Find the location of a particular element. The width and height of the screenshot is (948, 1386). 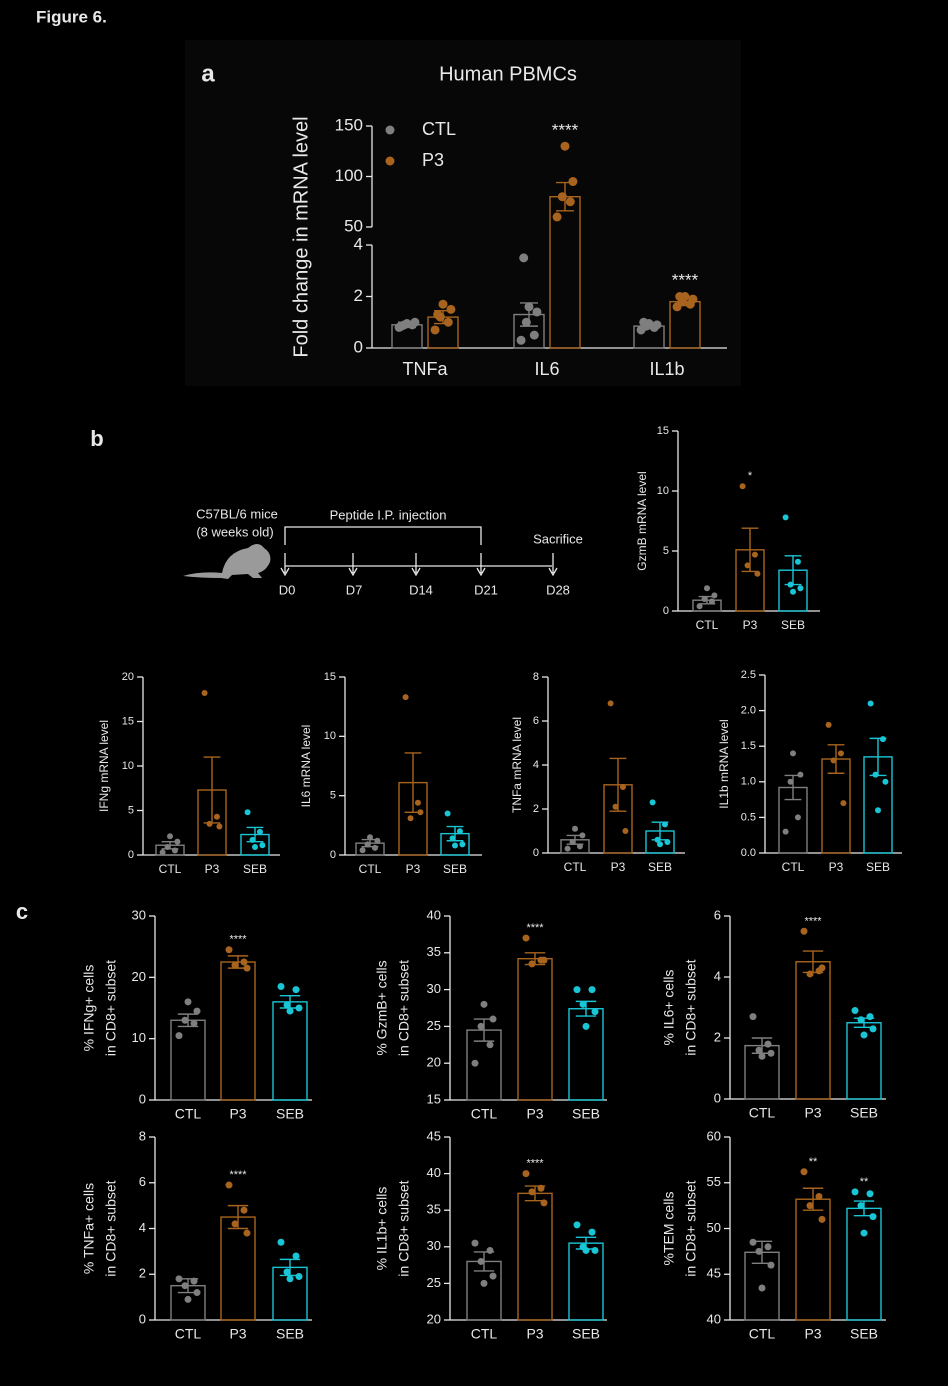

y-axis-label: %TEM cells is located at coordinates (669, 1229).